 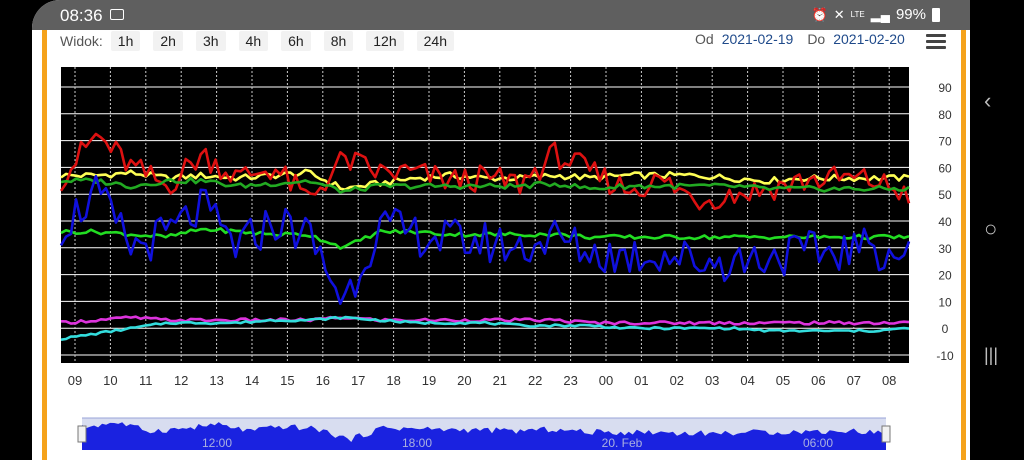 I want to click on x-tick-label: 12, so click(x=181, y=380).